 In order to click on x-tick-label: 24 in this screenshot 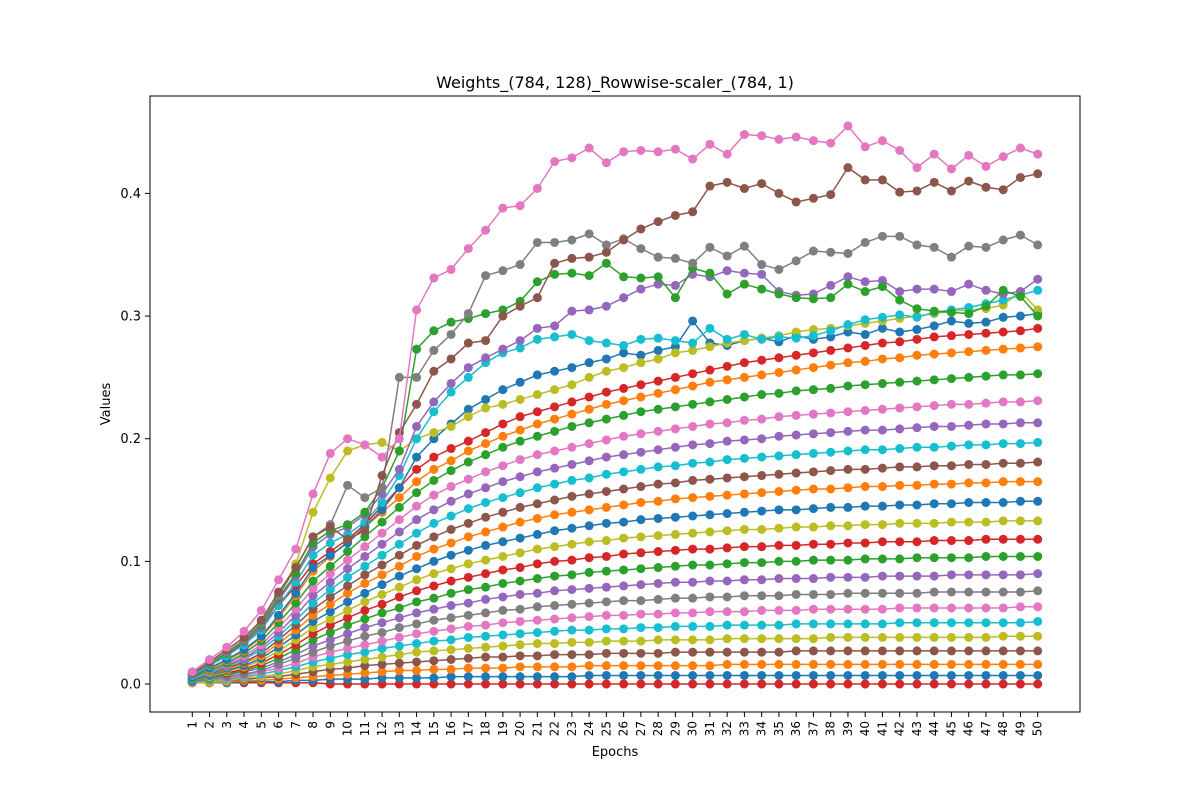, I will do `click(589, 728)`.